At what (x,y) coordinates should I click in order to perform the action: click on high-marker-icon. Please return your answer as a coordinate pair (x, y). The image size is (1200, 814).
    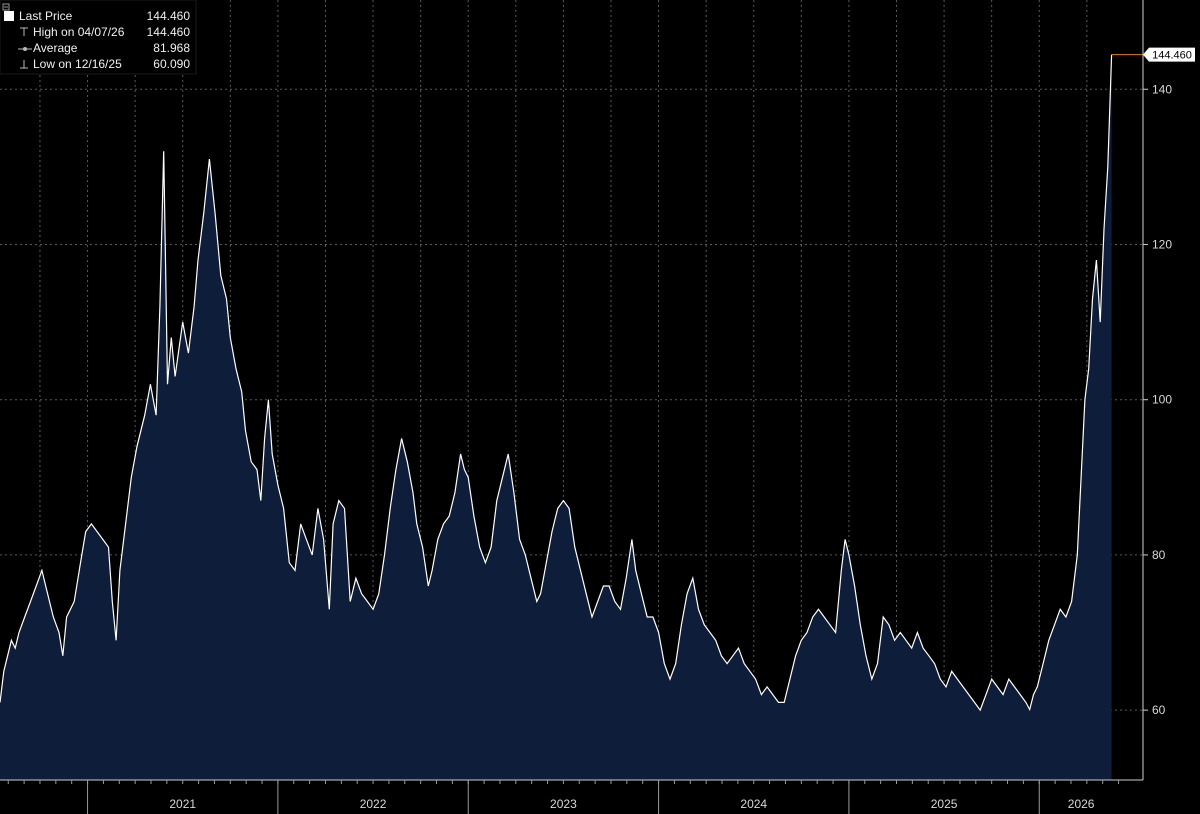
    Looking at the image, I should click on (24, 31).